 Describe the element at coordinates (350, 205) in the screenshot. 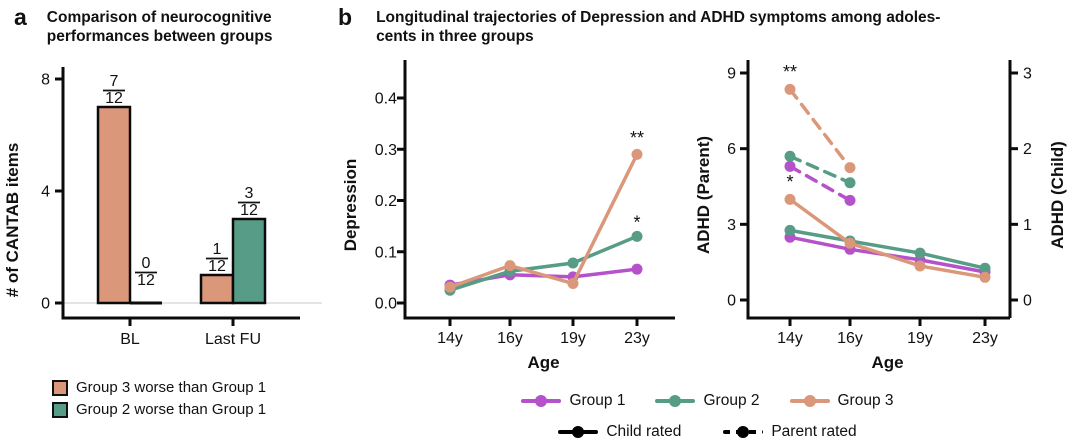

I see `svg-text: Depression` at that location.